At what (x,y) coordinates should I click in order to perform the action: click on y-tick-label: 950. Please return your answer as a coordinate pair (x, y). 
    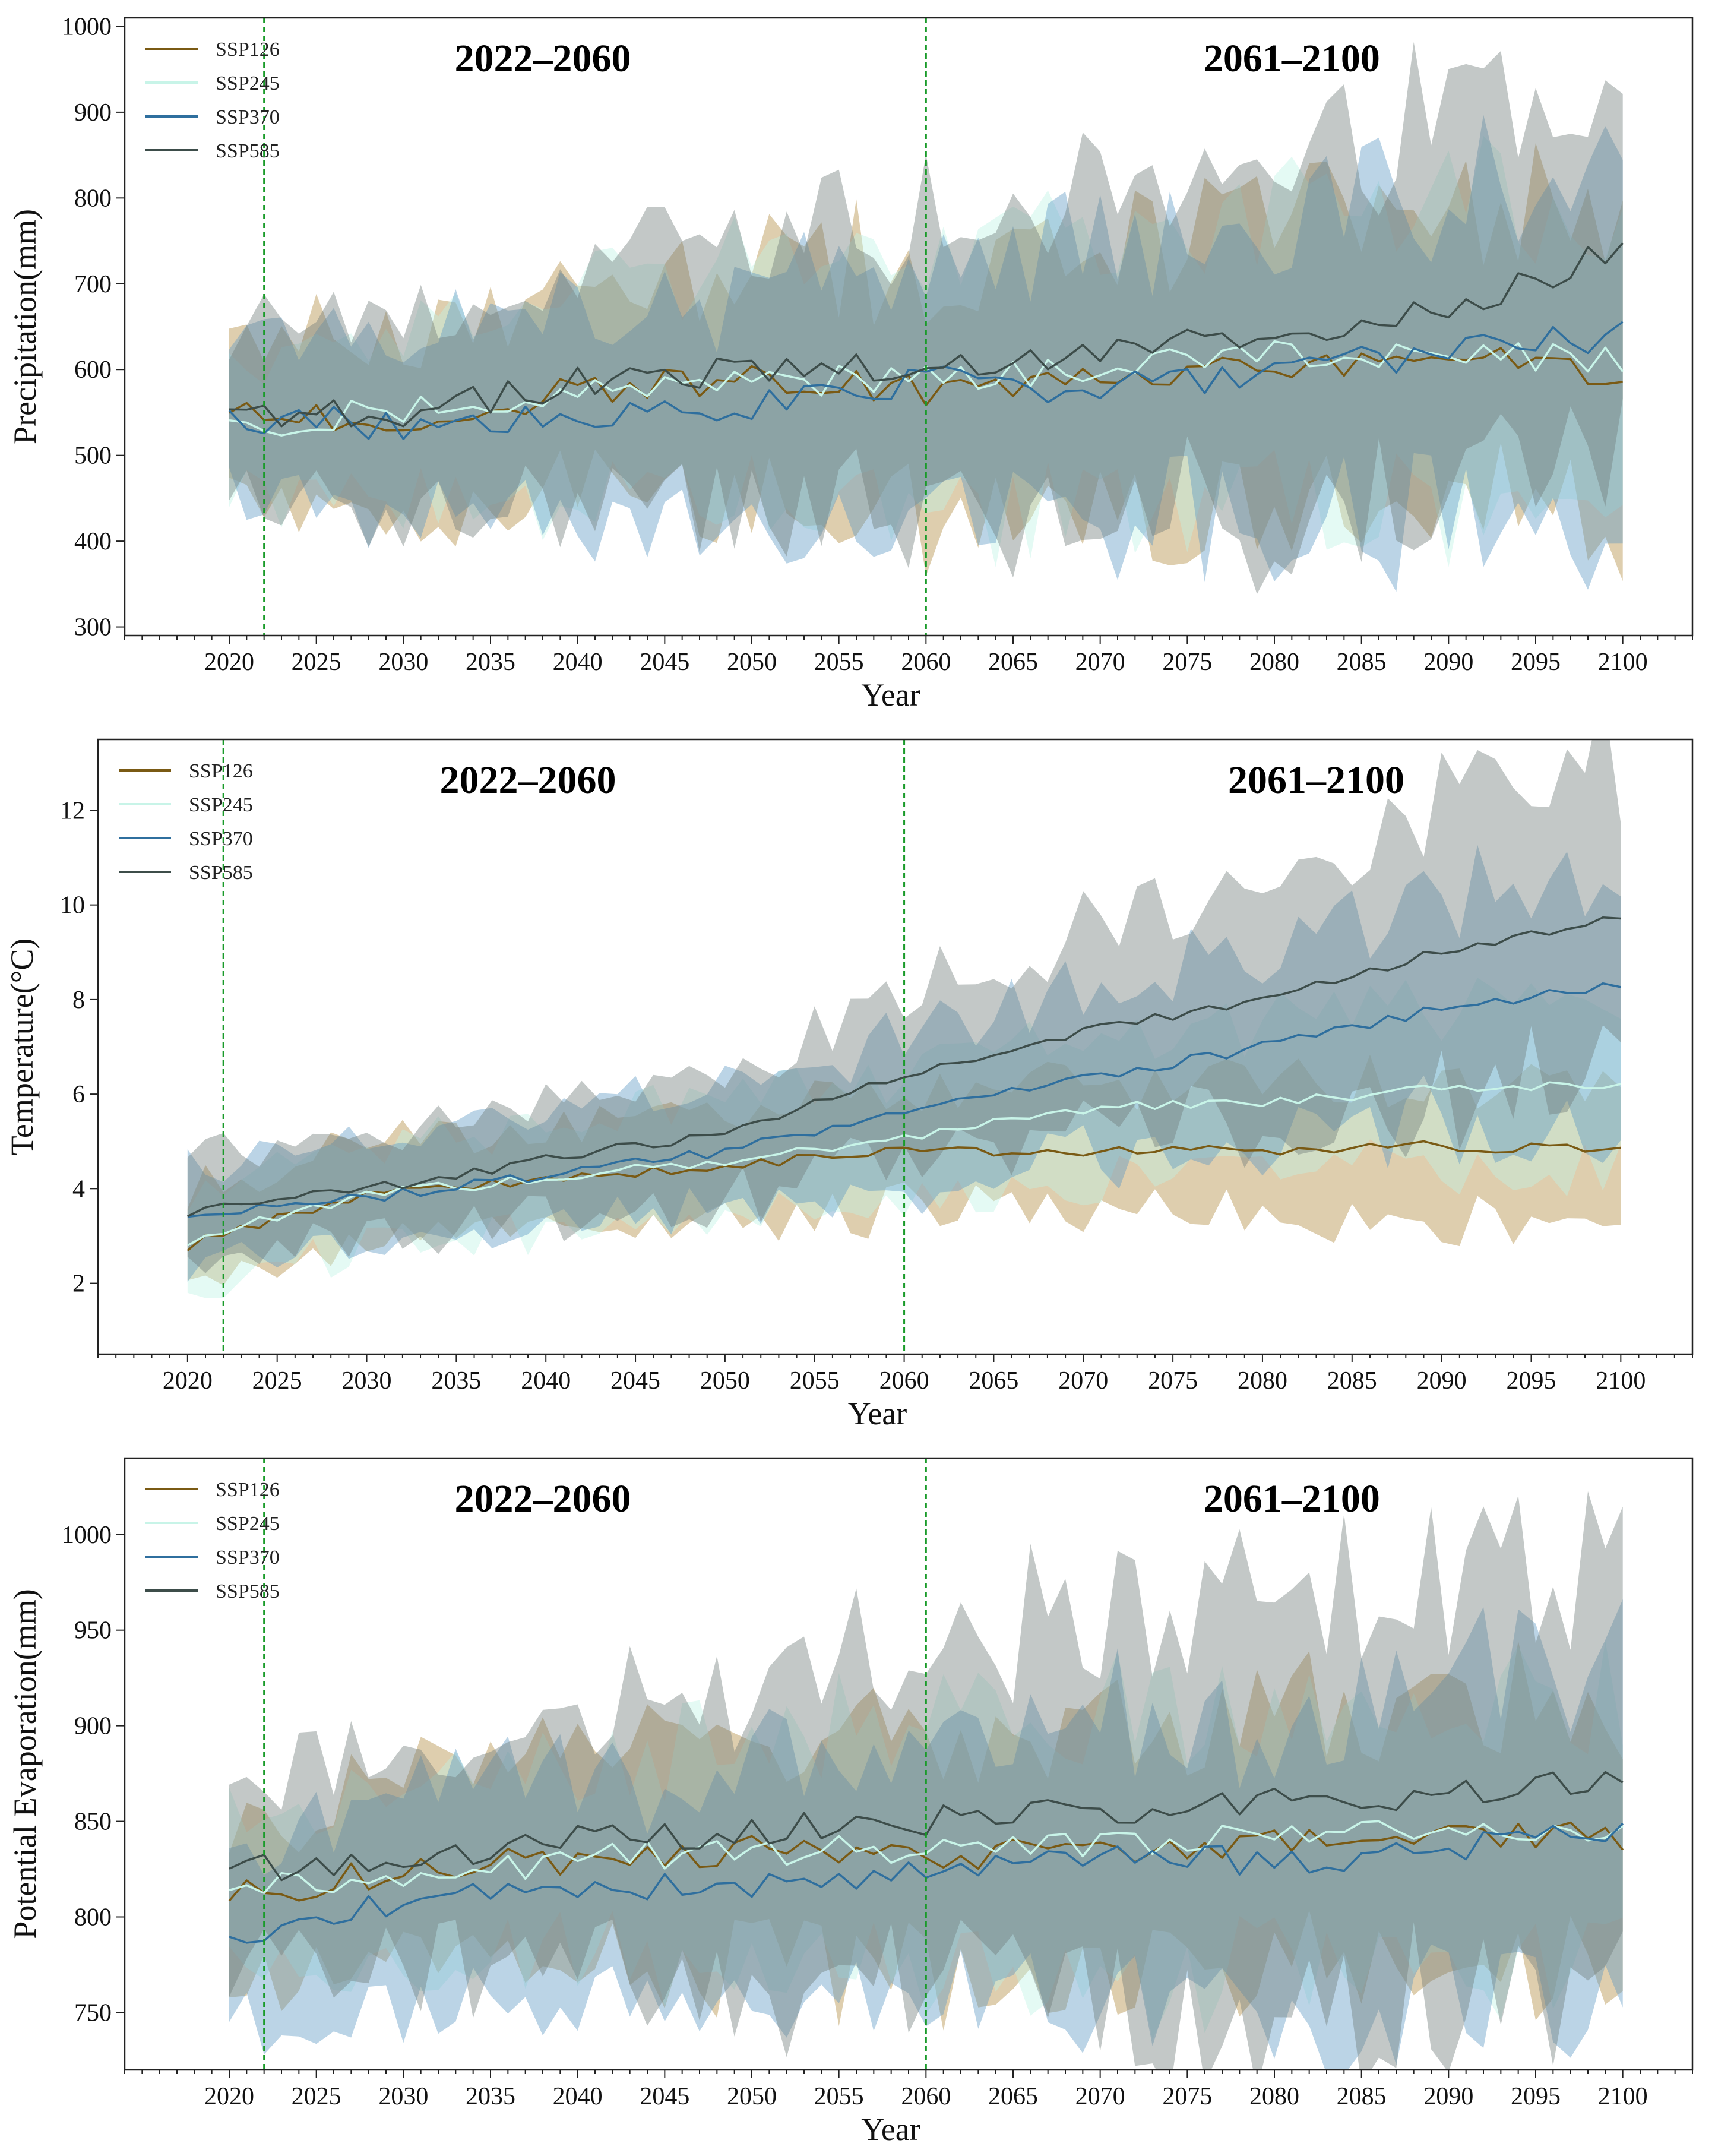
    Looking at the image, I should click on (93, 1631).